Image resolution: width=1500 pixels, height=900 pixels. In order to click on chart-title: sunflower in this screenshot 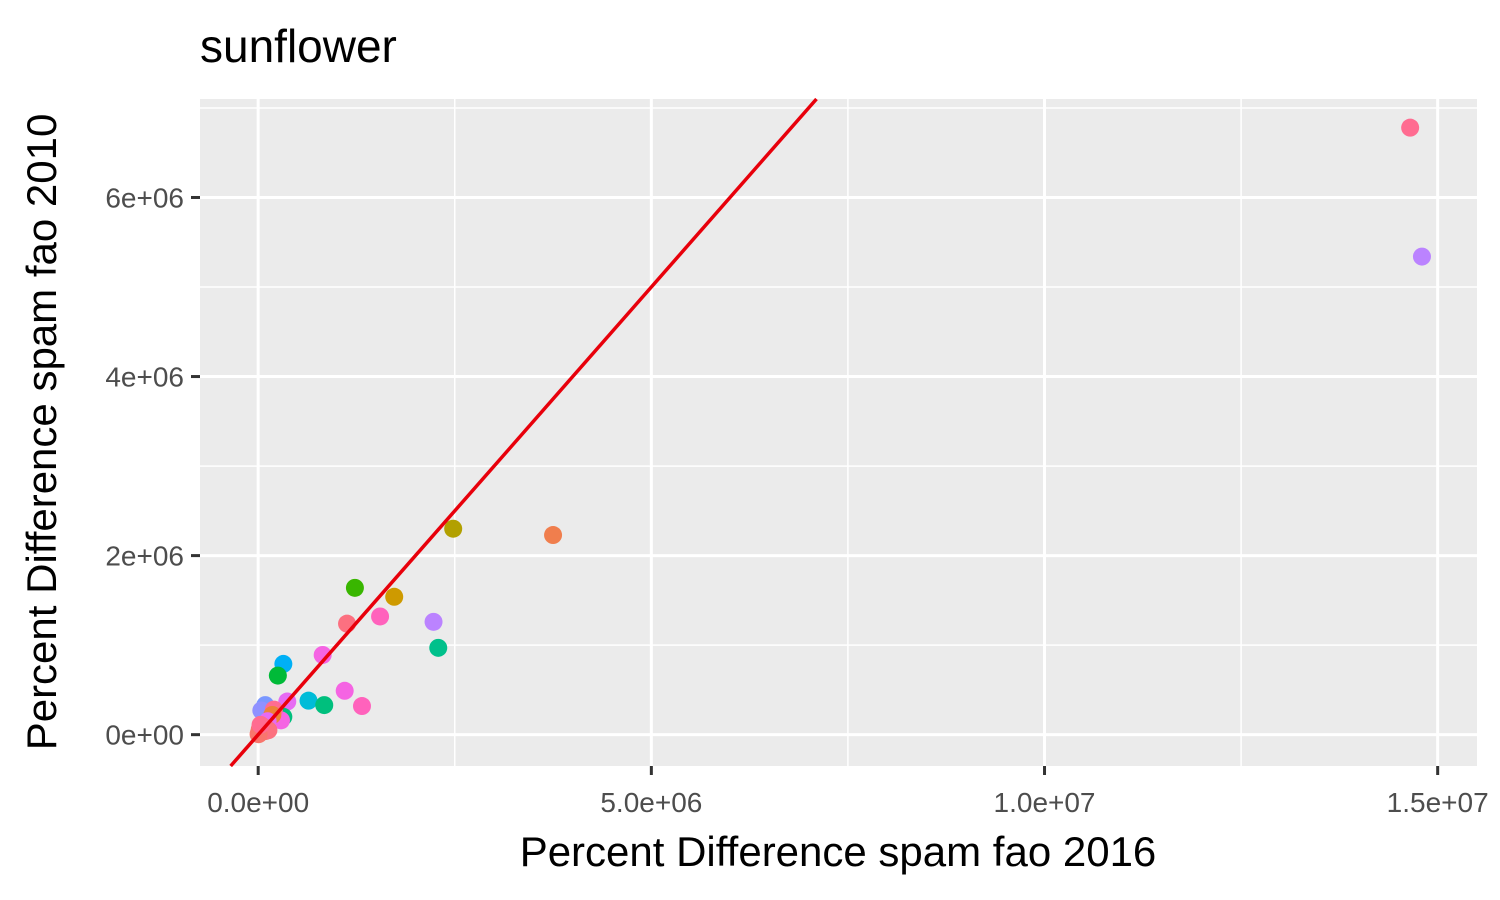, I will do `click(298, 46)`.